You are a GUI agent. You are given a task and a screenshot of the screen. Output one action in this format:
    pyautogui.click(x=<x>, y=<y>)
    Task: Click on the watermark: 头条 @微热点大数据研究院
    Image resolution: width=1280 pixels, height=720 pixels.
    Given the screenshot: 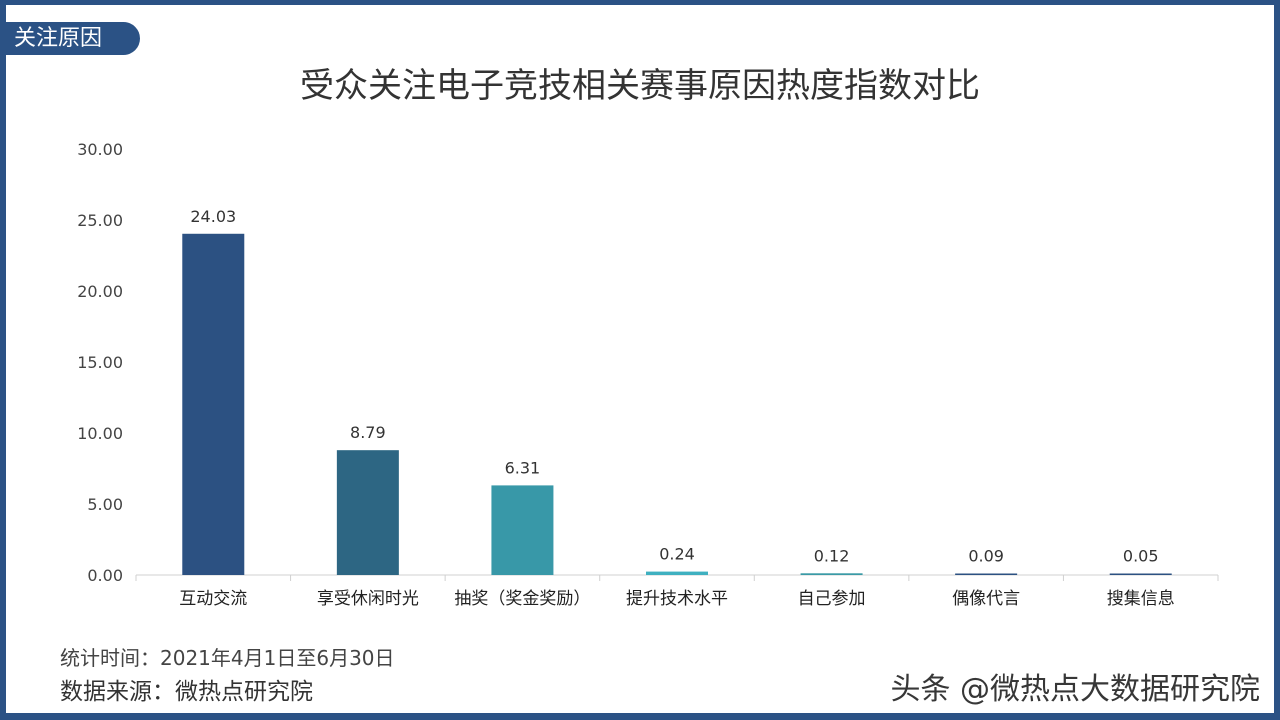 What is the action you would take?
    pyautogui.click(x=1075, y=689)
    